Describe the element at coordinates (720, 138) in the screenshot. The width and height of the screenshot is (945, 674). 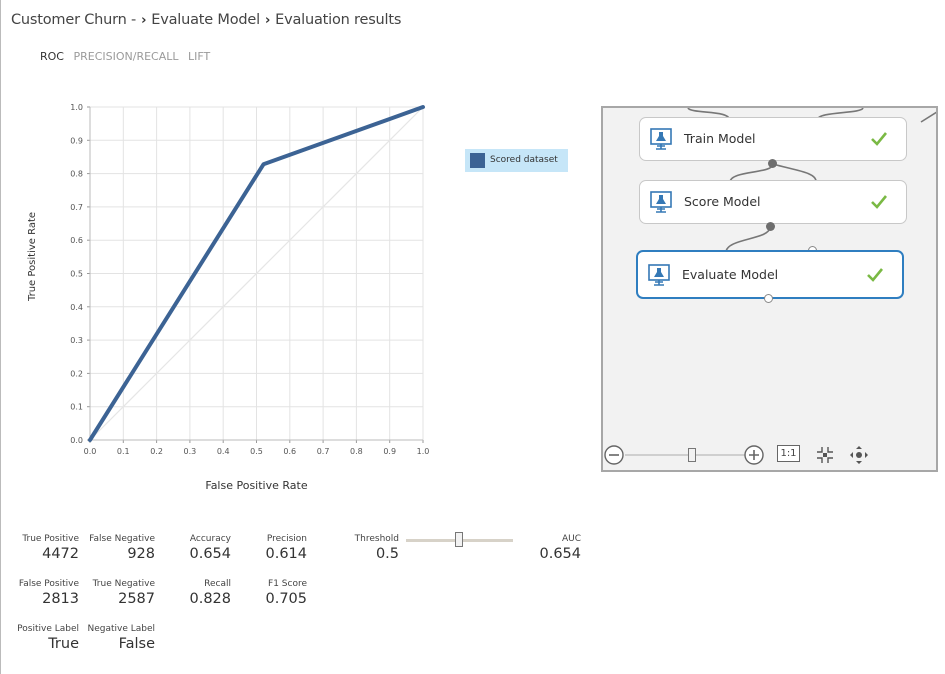
I see `node-label: Train Model` at that location.